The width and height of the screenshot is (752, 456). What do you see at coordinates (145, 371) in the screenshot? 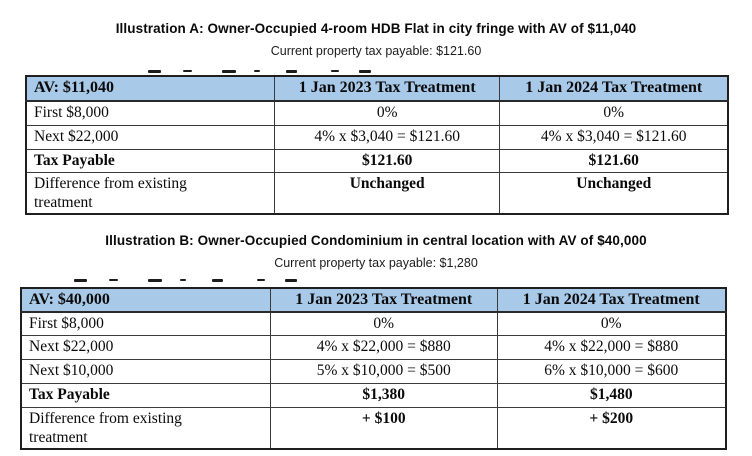
I see `row-label-cell: Next $10,000` at bounding box center [145, 371].